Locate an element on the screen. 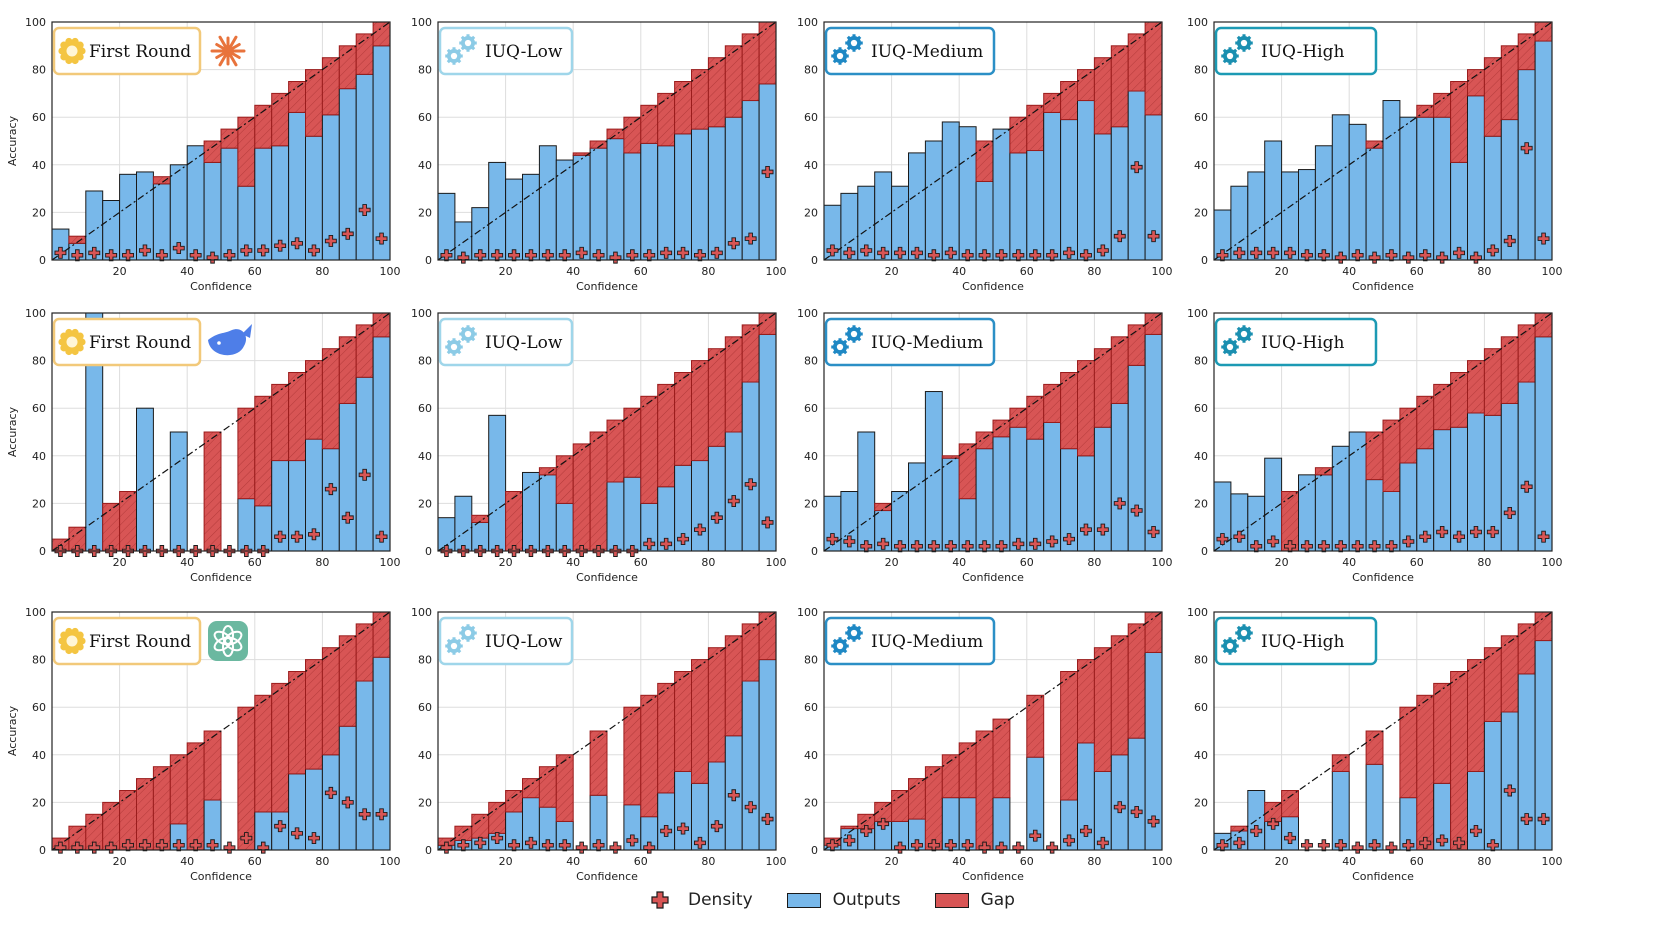 Image resolution: width=1661 pixels, height=943 pixels. gear-high-icon is located at coordinates (1237, 340).